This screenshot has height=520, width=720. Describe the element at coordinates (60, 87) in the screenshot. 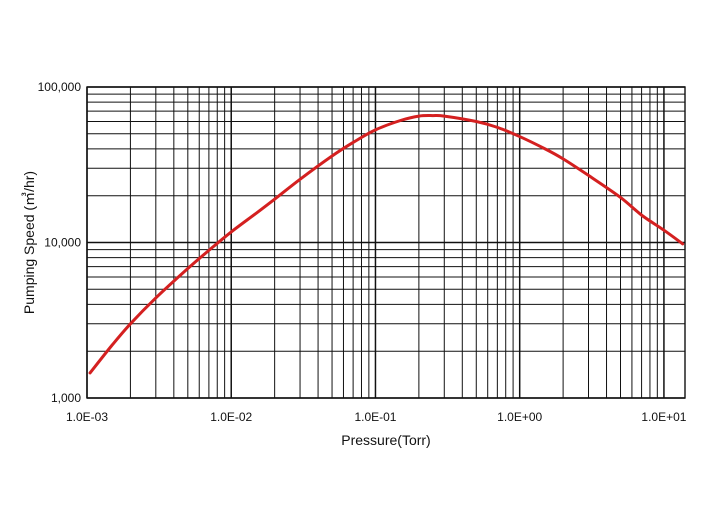

I see `y-tick-label: 100,000` at that location.